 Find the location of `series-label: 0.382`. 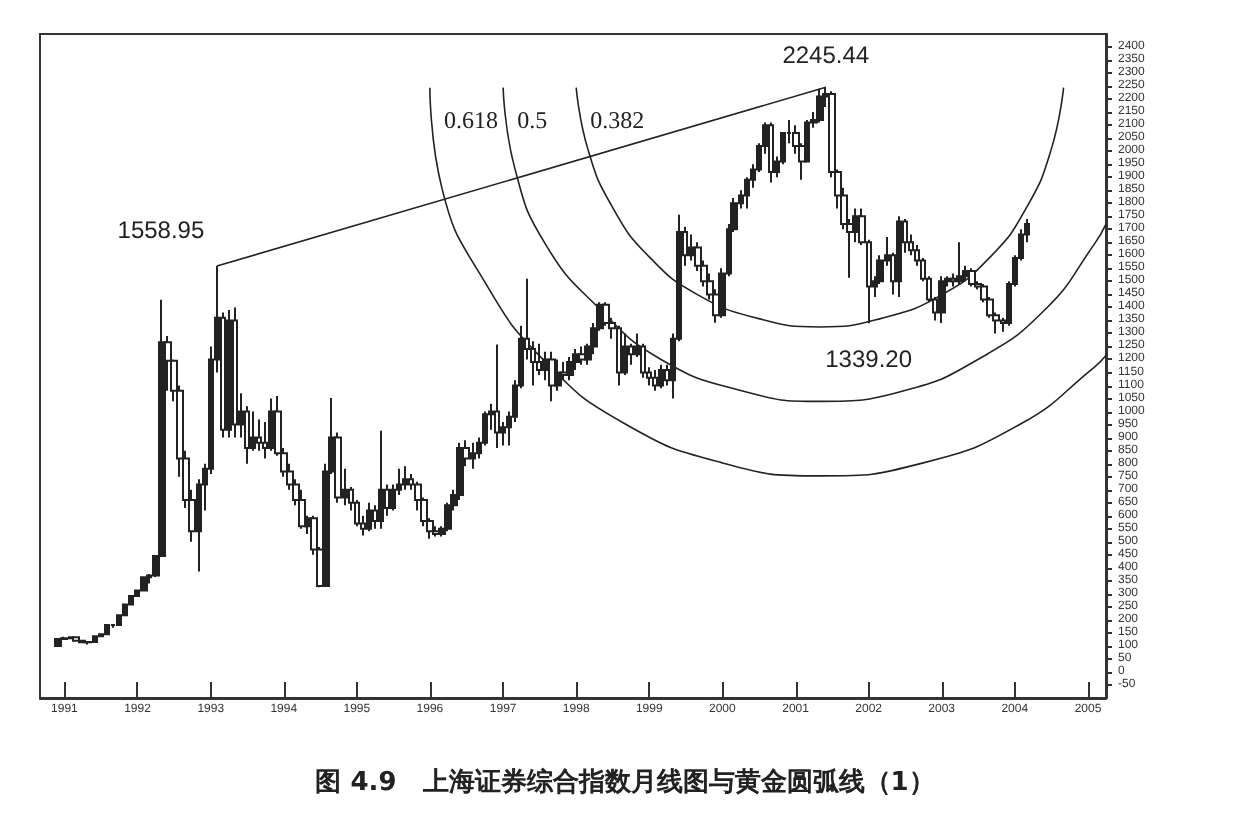

series-label: 0.382 is located at coordinates (617, 119).